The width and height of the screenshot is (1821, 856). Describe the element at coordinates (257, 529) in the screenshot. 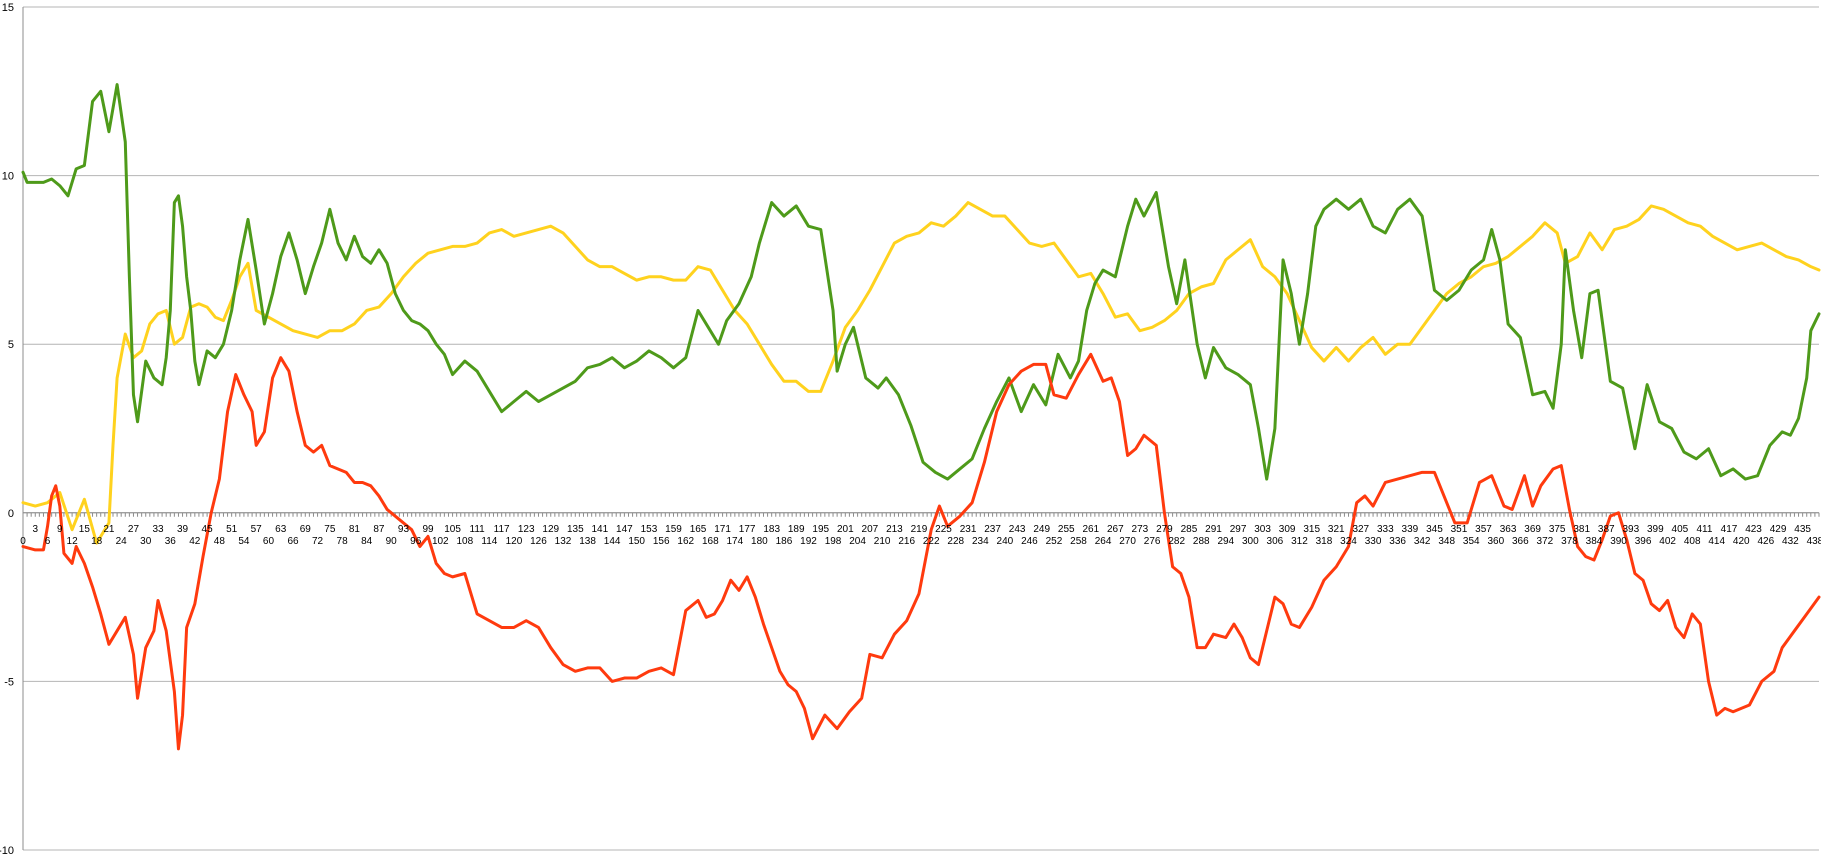

I see `x-tick-label: 57` at that location.